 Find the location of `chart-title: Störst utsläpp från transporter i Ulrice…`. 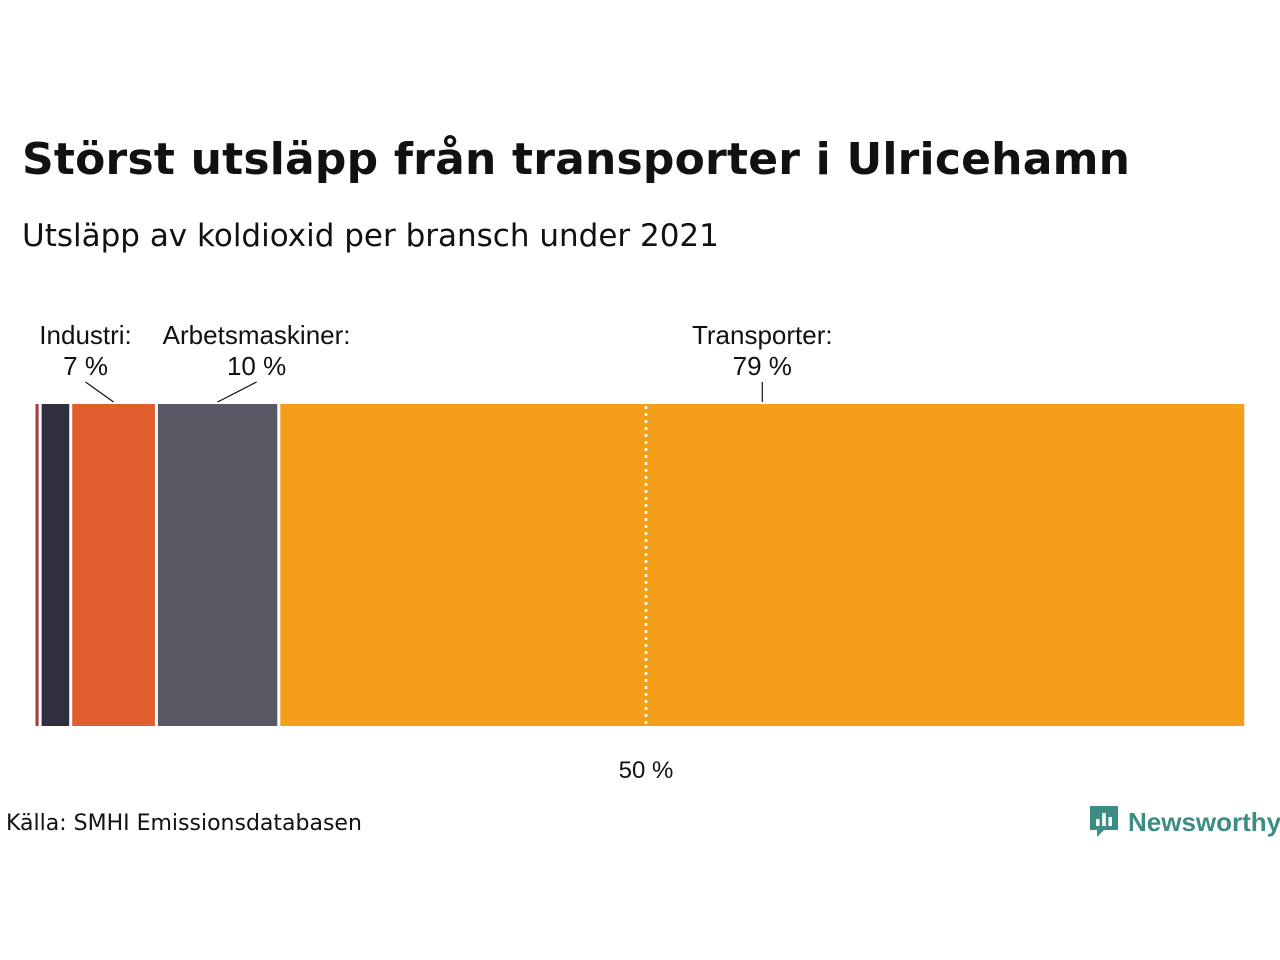

chart-title: Störst utsläpp från transporter i Ulrice… is located at coordinates (576, 159).